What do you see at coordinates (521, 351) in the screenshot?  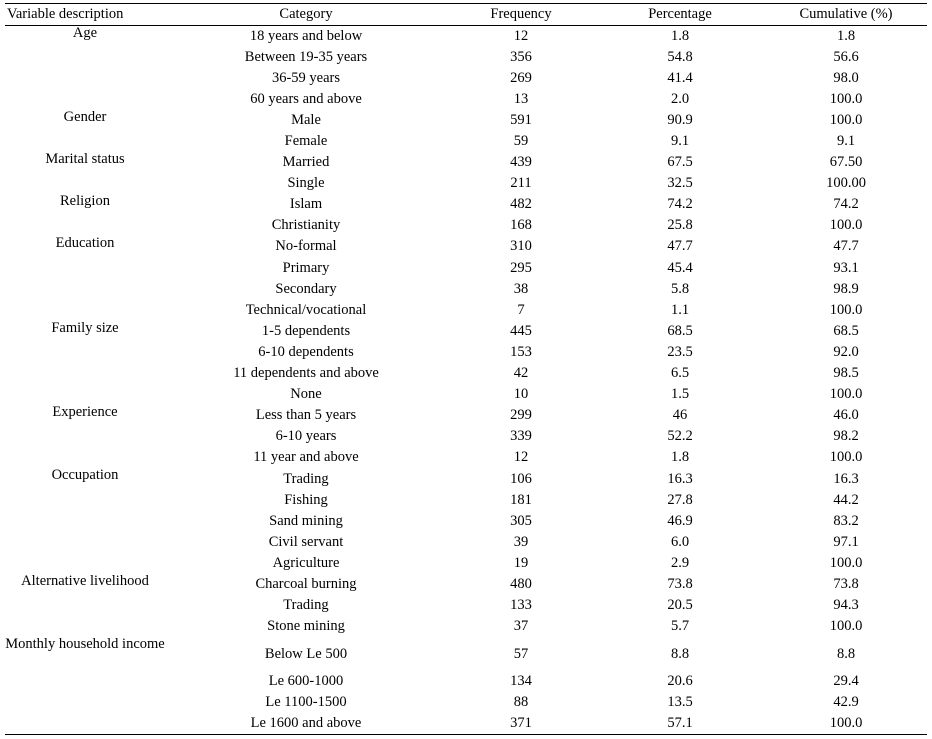 I see `cell-frequency: 153` at bounding box center [521, 351].